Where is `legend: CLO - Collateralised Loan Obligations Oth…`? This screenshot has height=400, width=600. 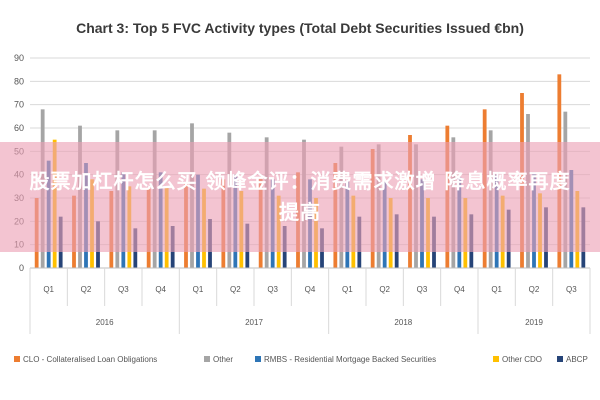
legend: CLO - Collateralised Loan Obligations Oth… is located at coordinates (301, 359).